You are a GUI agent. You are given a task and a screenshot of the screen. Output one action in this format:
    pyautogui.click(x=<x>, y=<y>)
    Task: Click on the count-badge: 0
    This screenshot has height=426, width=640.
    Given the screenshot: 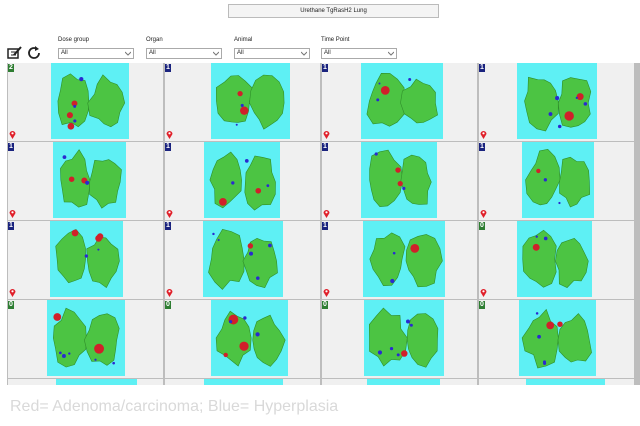 What is the action you would take?
    pyautogui.click(x=168, y=305)
    